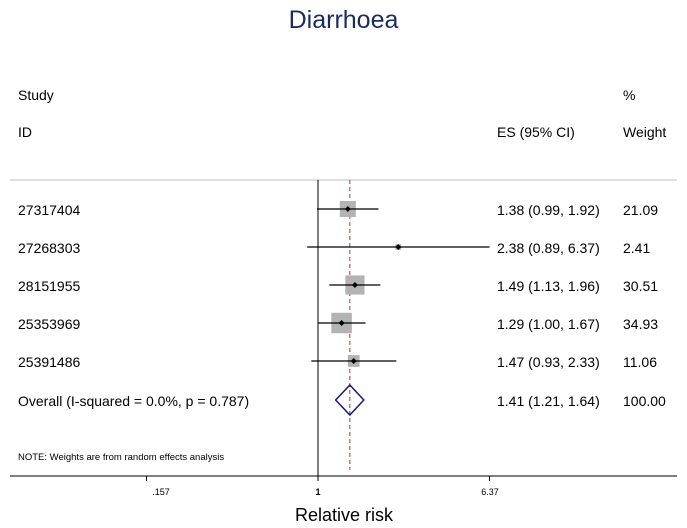 The image size is (687, 528). I want to click on header-percent: %, so click(629, 95).